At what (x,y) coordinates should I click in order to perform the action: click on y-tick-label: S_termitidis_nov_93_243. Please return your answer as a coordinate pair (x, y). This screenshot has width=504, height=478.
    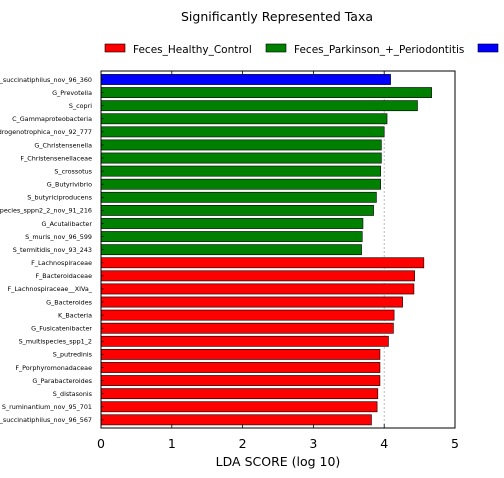
    Looking at the image, I should click on (52, 250).